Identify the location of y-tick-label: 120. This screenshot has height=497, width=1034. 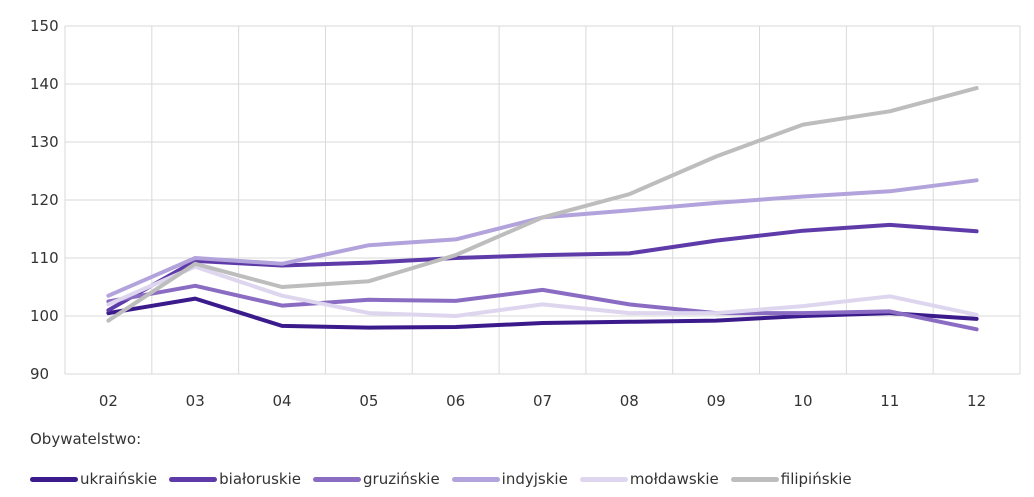
(44, 200).